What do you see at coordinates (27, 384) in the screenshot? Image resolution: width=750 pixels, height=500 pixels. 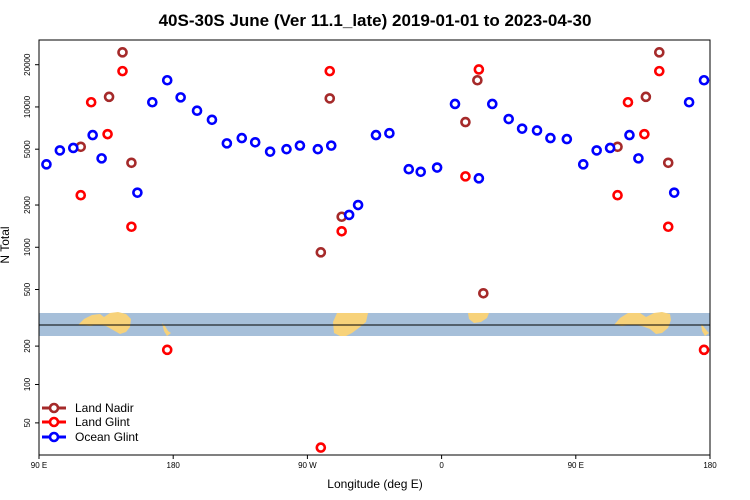 I see `y-tick-label: 100` at bounding box center [27, 384].